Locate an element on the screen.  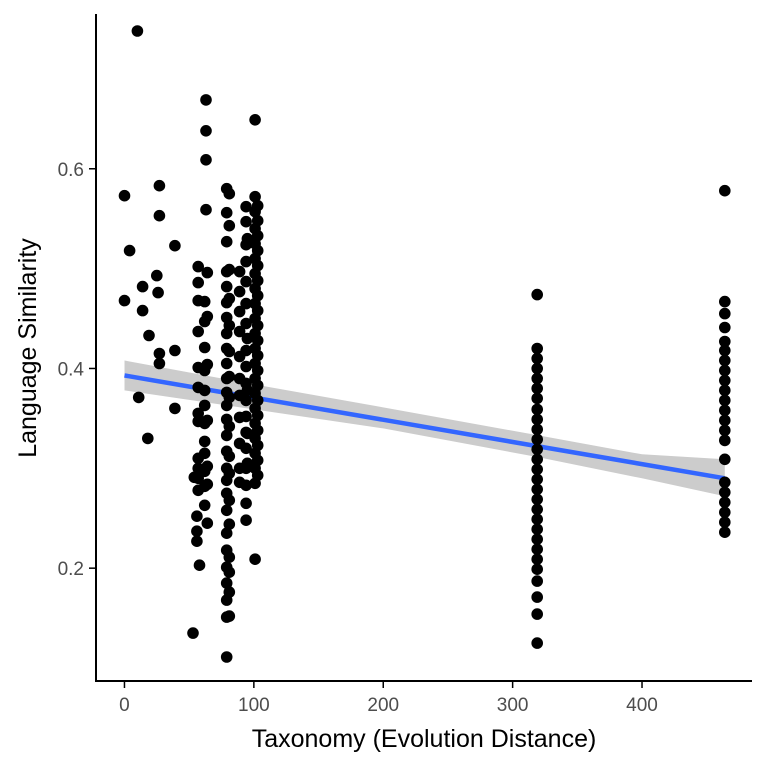
x-tick-label: 0 is located at coordinates (124, 705).